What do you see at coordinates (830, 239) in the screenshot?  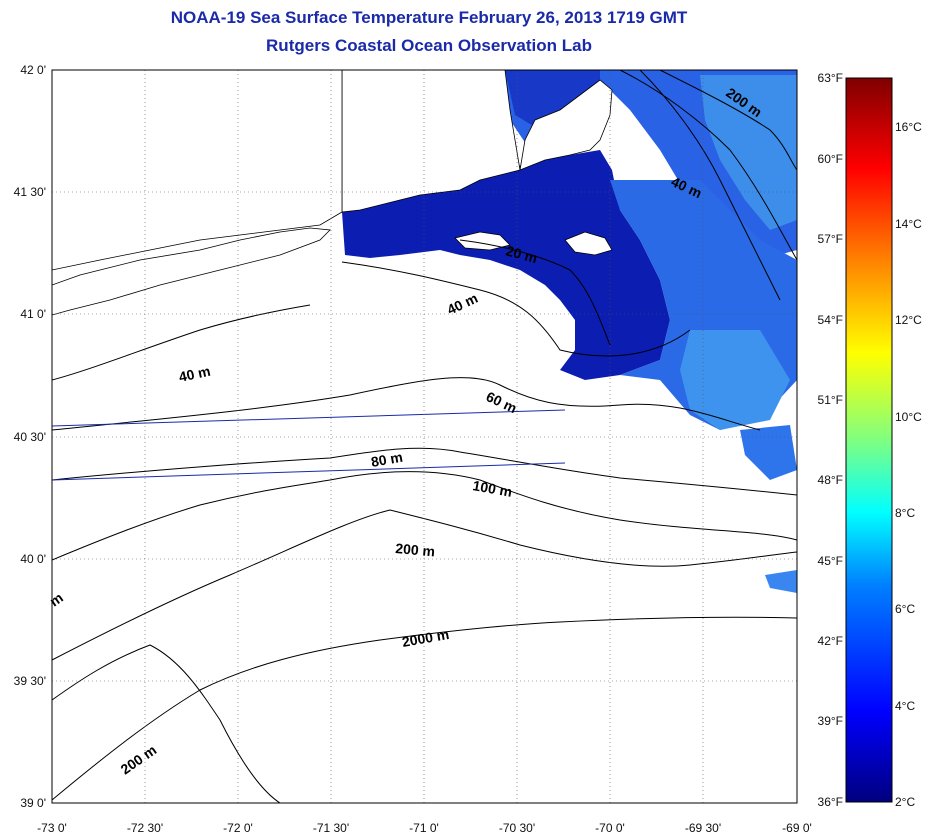 I see `f-label-57: 57°F` at bounding box center [830, 239].